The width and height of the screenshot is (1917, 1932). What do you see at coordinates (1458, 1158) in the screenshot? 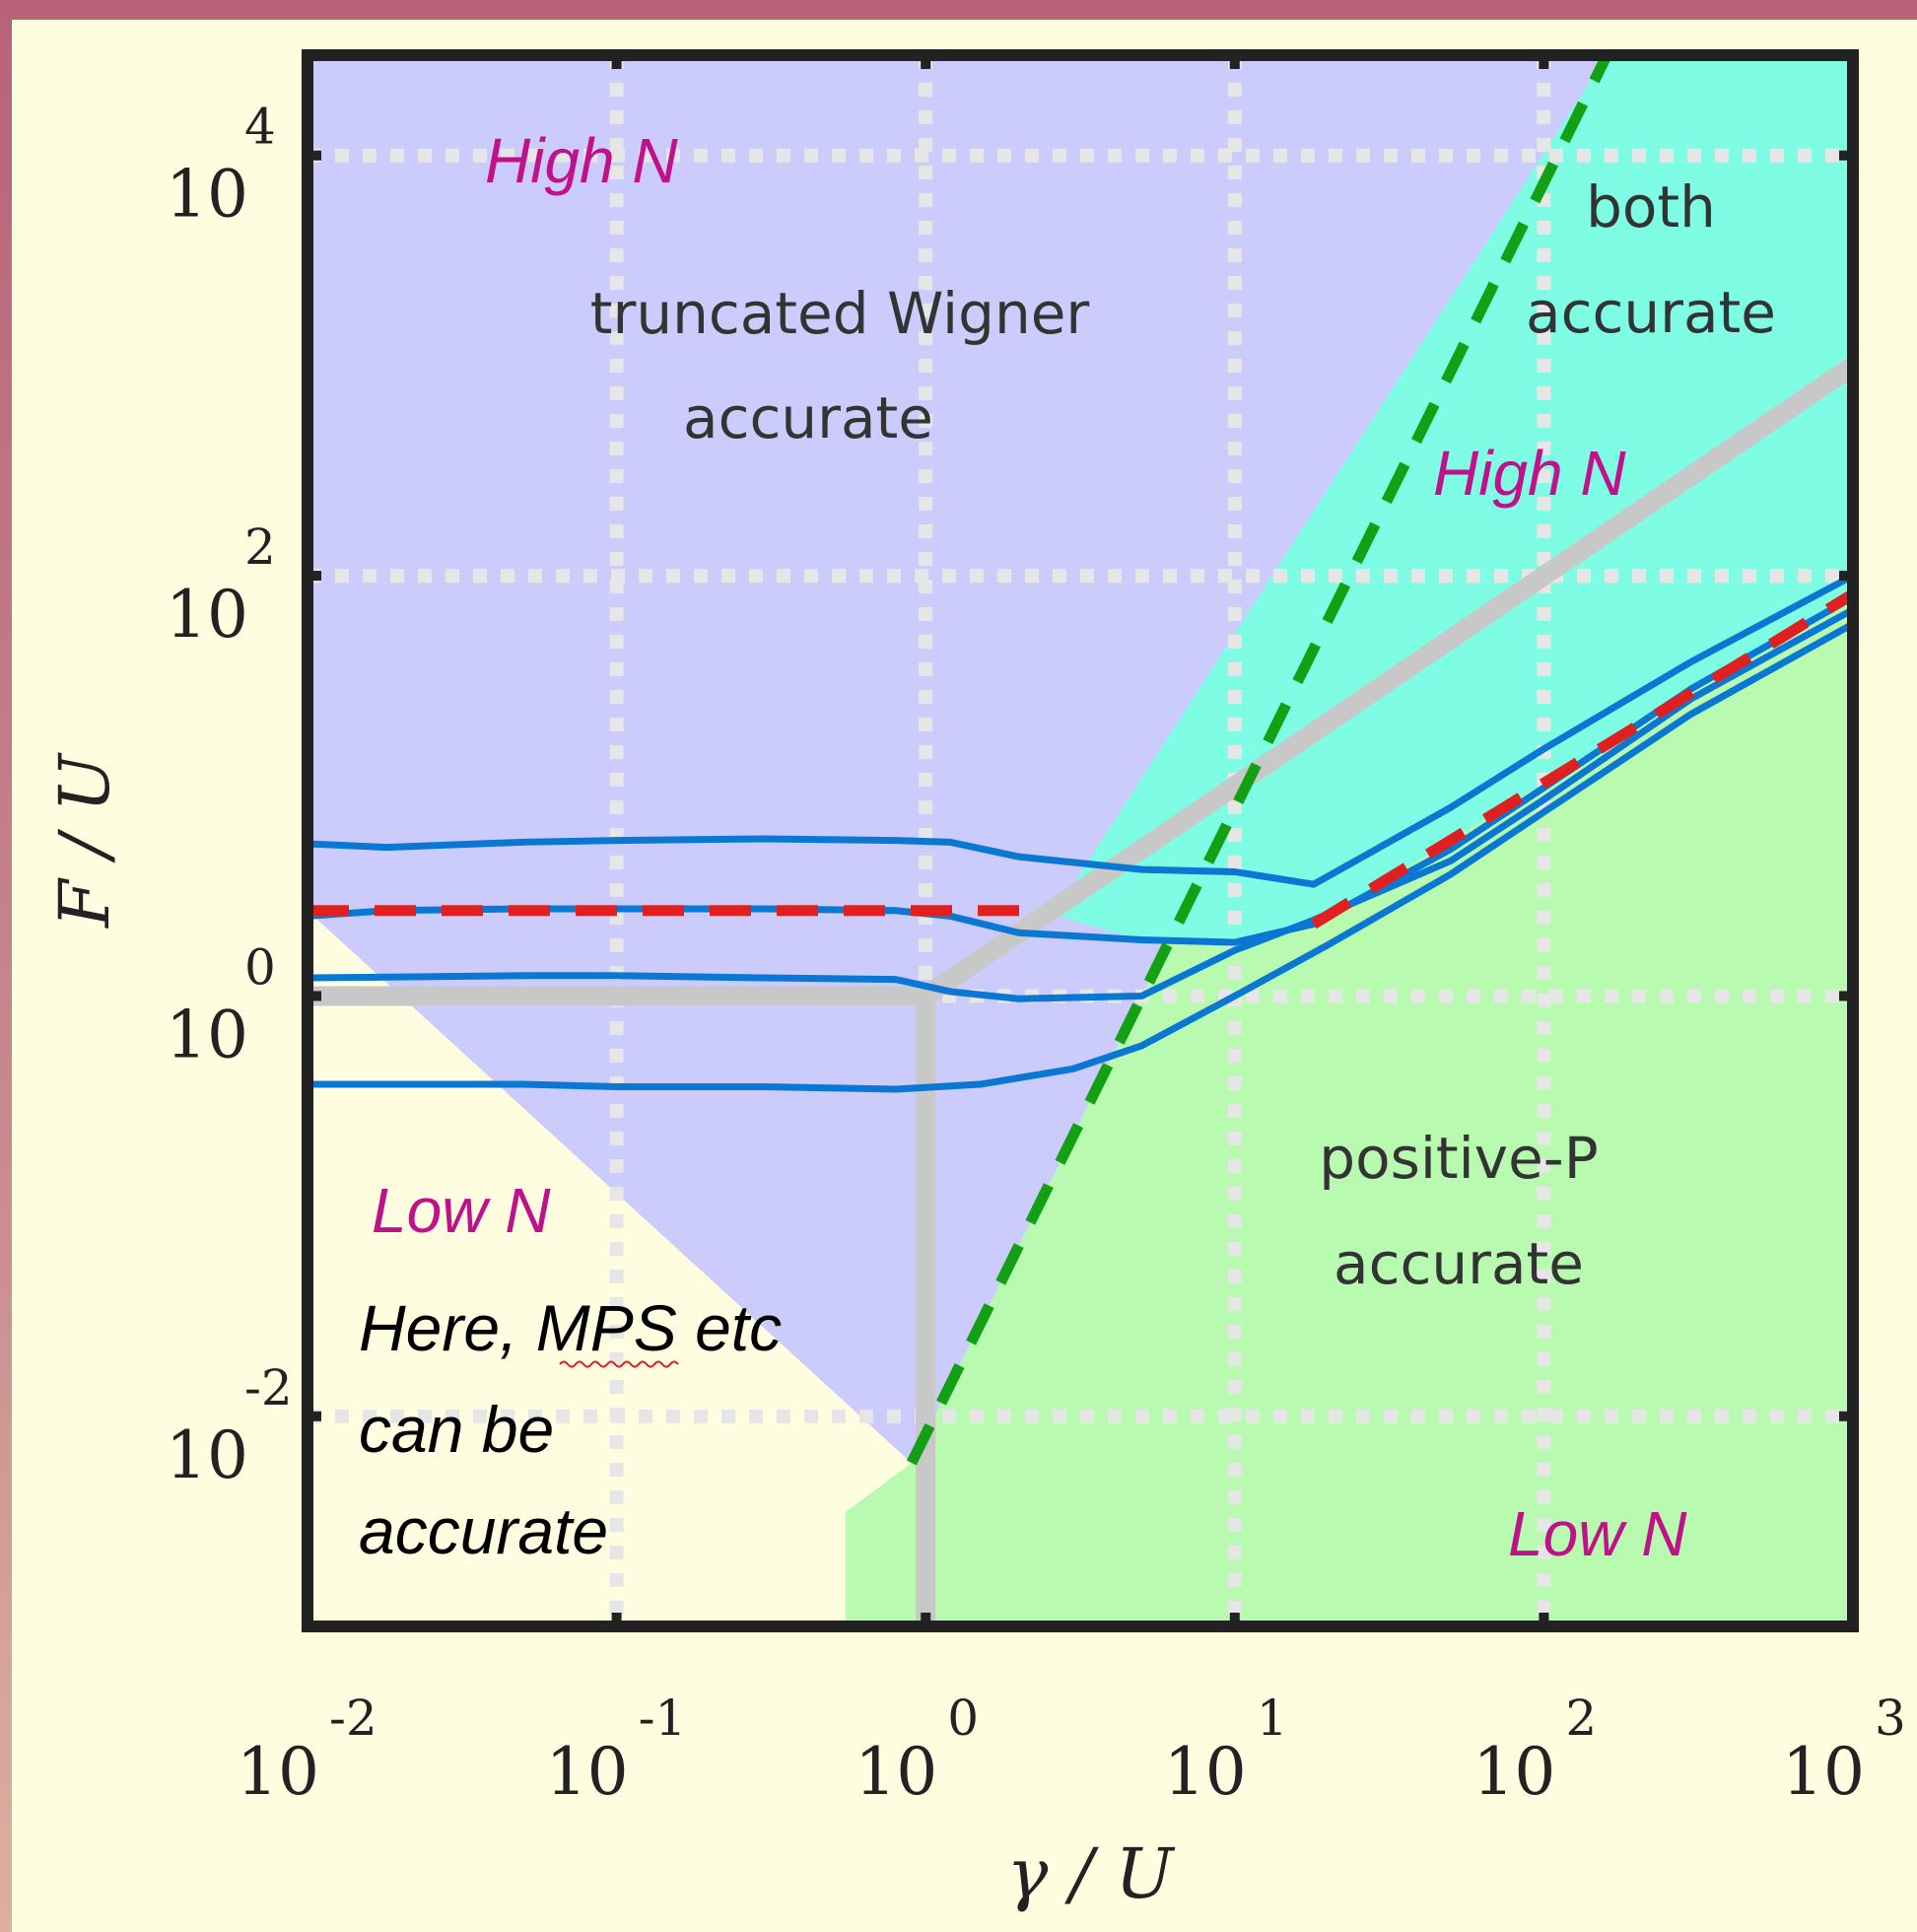
I see `region-label-positive-p: positive-P` at bounding box center [1458, 1158].